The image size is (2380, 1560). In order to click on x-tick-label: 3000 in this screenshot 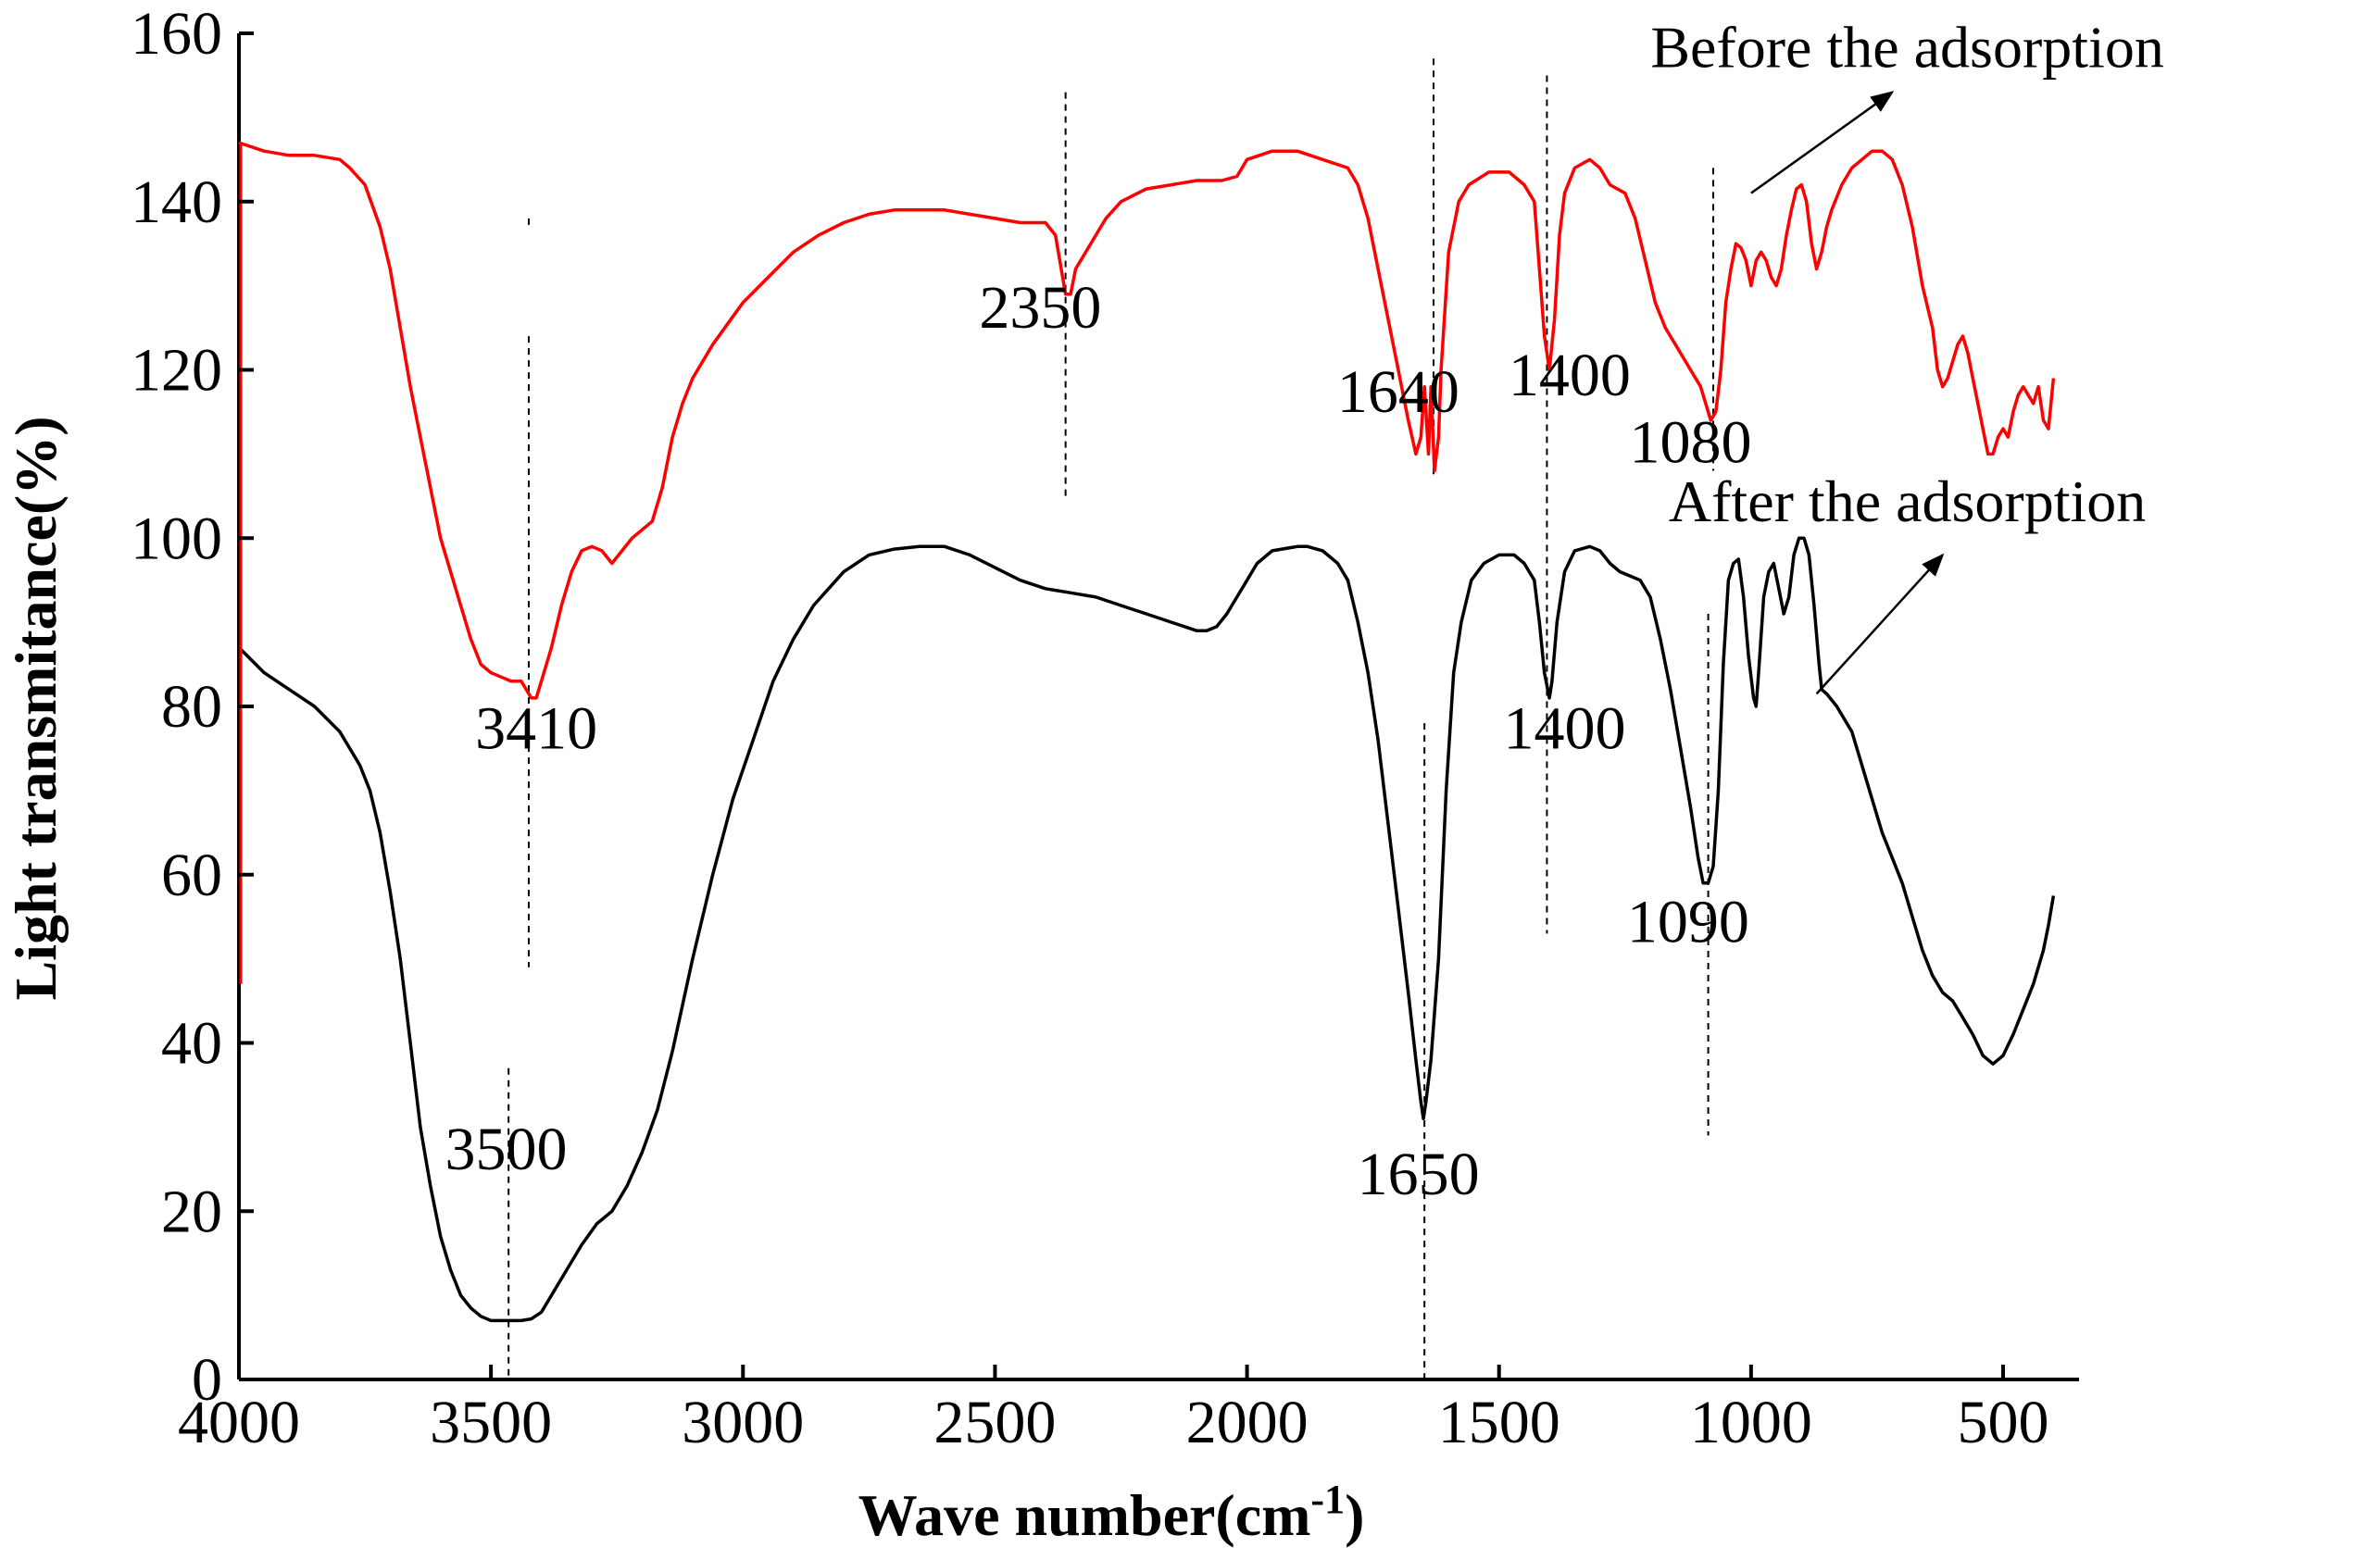, I will do `click(743, 1422)`.